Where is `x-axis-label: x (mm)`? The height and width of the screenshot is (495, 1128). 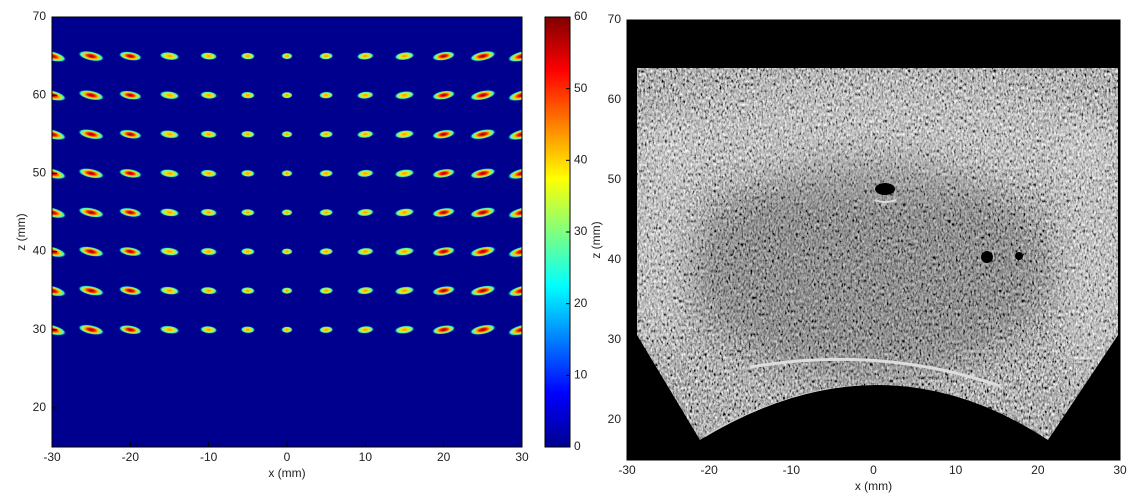 x-axis-label: x (mm) is located at coordinates (873, 486).